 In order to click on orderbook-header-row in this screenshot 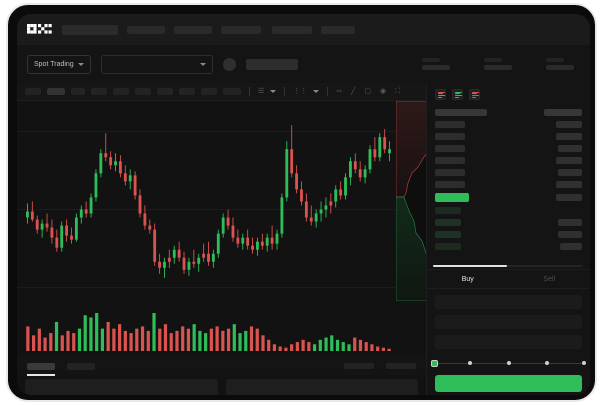, I will do `click(508, 112)`.